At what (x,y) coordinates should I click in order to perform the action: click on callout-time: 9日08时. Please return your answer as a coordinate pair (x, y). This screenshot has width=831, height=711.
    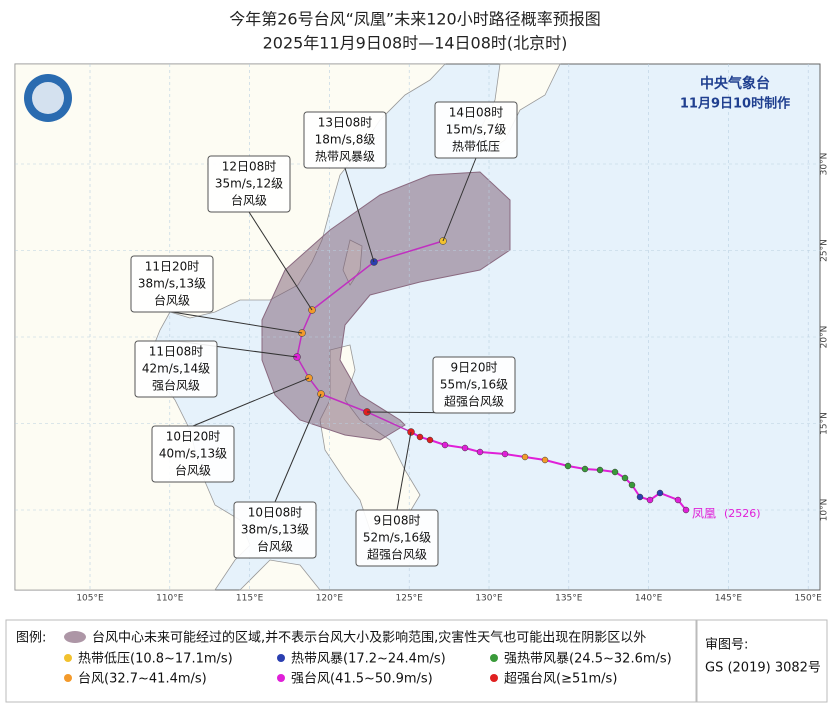
    Looking at the image, I should click on (397, 521).